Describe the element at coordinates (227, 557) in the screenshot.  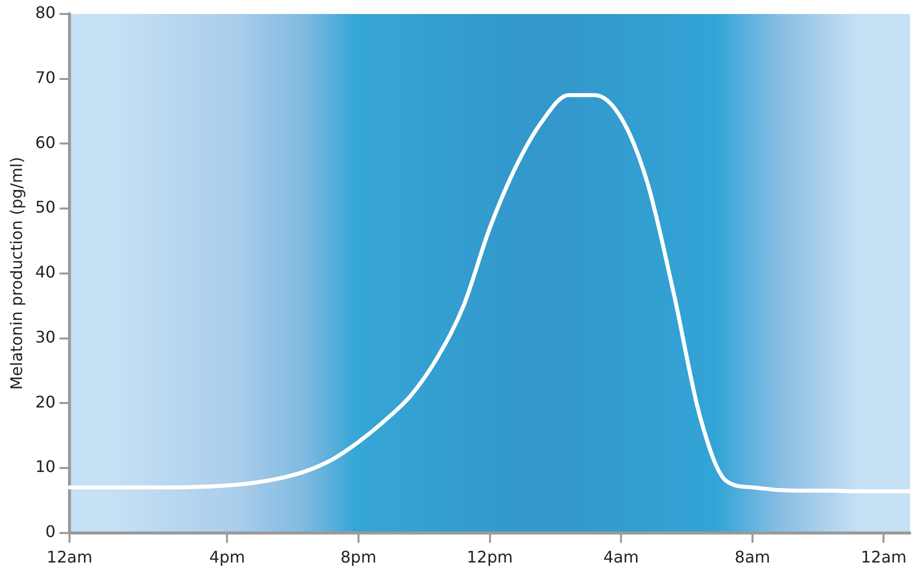
I see `x-tick-label: 4pm` at that location.